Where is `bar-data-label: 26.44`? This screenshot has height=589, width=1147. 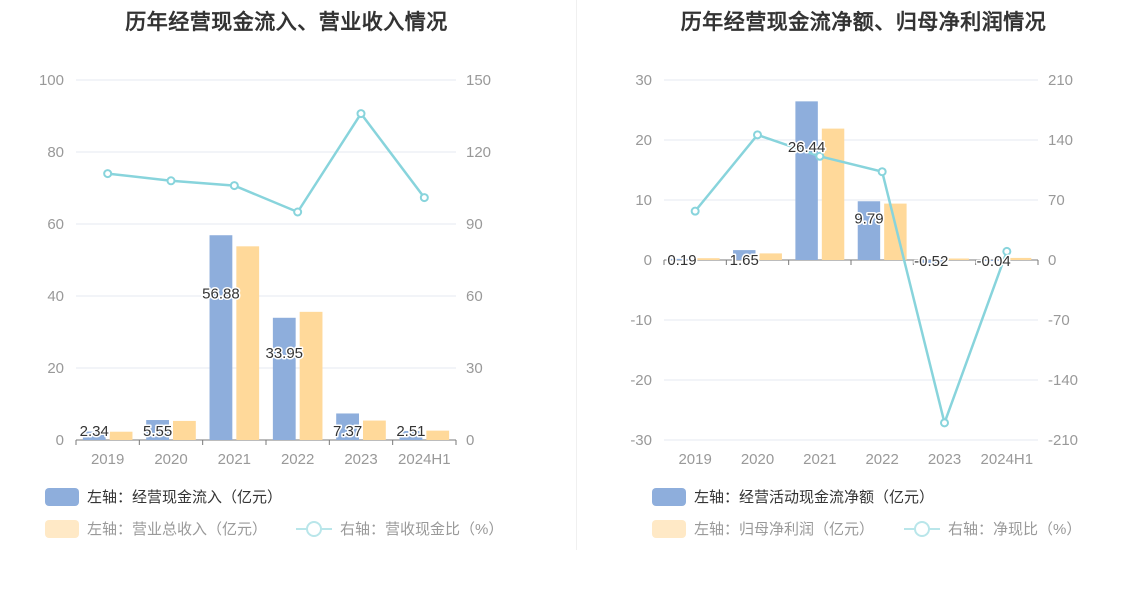
bar-data-label: 26.44 is located at coordinates (807, 147).